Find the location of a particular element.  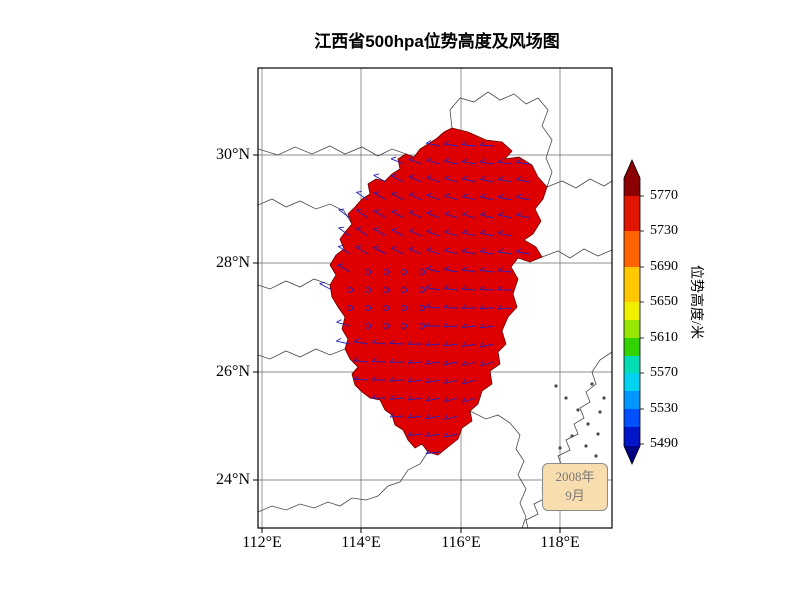

y-axis-tick-label: 24°N is located at coordinates (233, 479).